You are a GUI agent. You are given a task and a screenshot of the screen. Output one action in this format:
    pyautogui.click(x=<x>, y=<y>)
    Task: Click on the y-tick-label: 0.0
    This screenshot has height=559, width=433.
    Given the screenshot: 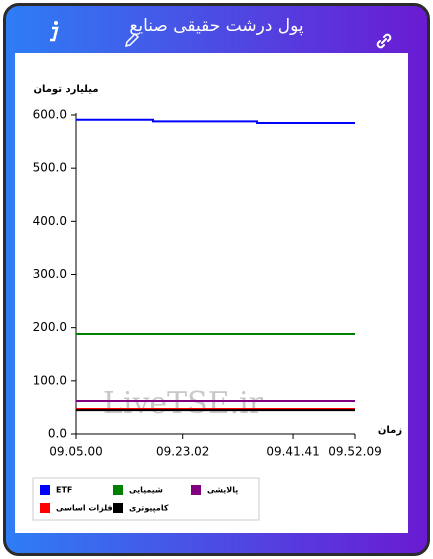 What is the action you would take?
    pyautogui.click(x=57, y=434)
    